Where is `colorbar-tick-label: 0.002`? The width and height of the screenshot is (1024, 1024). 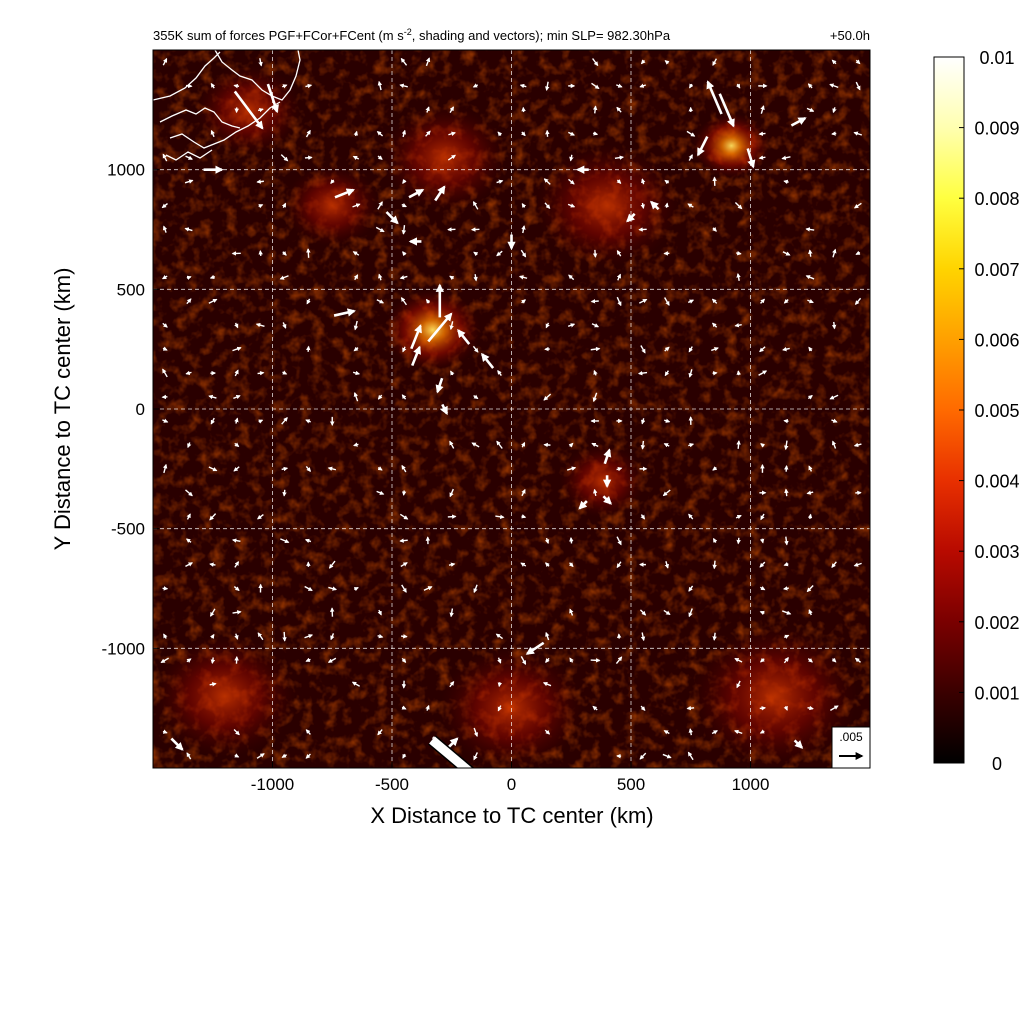
colorbar-tick-label: 0.002 is located at coordinates (996, 623).